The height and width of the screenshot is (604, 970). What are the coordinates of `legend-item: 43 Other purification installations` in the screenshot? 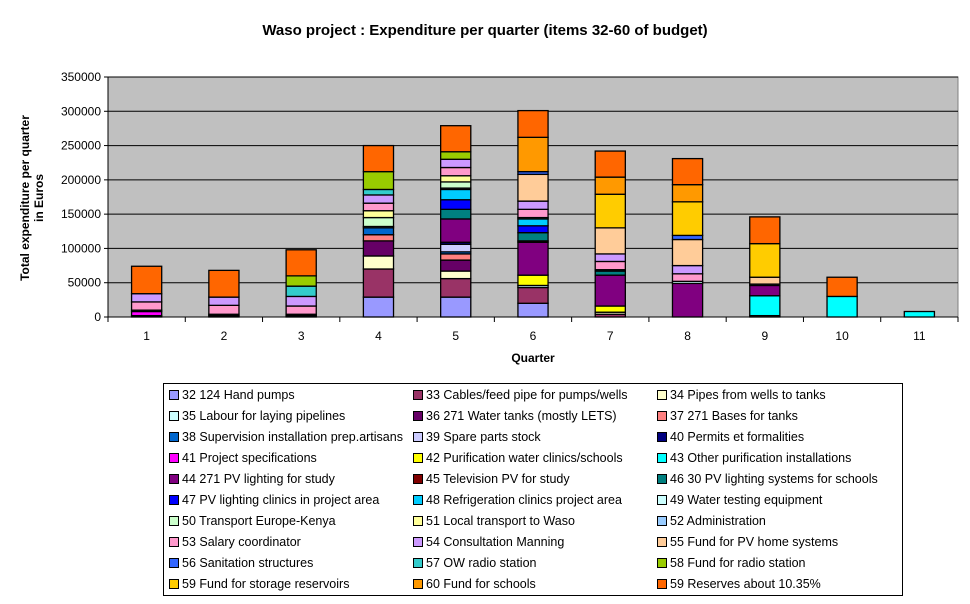 It's located at (754, 458).